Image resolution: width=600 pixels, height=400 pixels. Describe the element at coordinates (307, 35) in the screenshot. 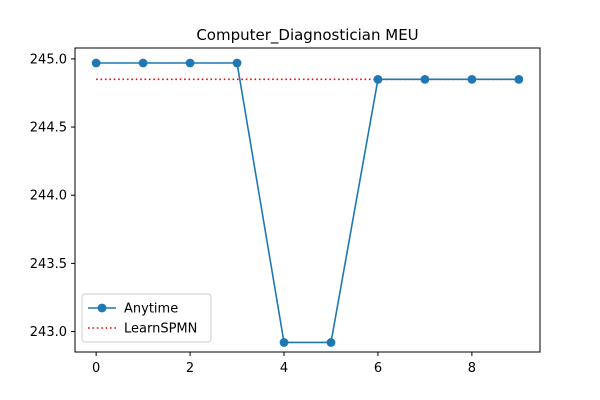

I see `chart-title: Computer_Diagnostician MEU` at that location.